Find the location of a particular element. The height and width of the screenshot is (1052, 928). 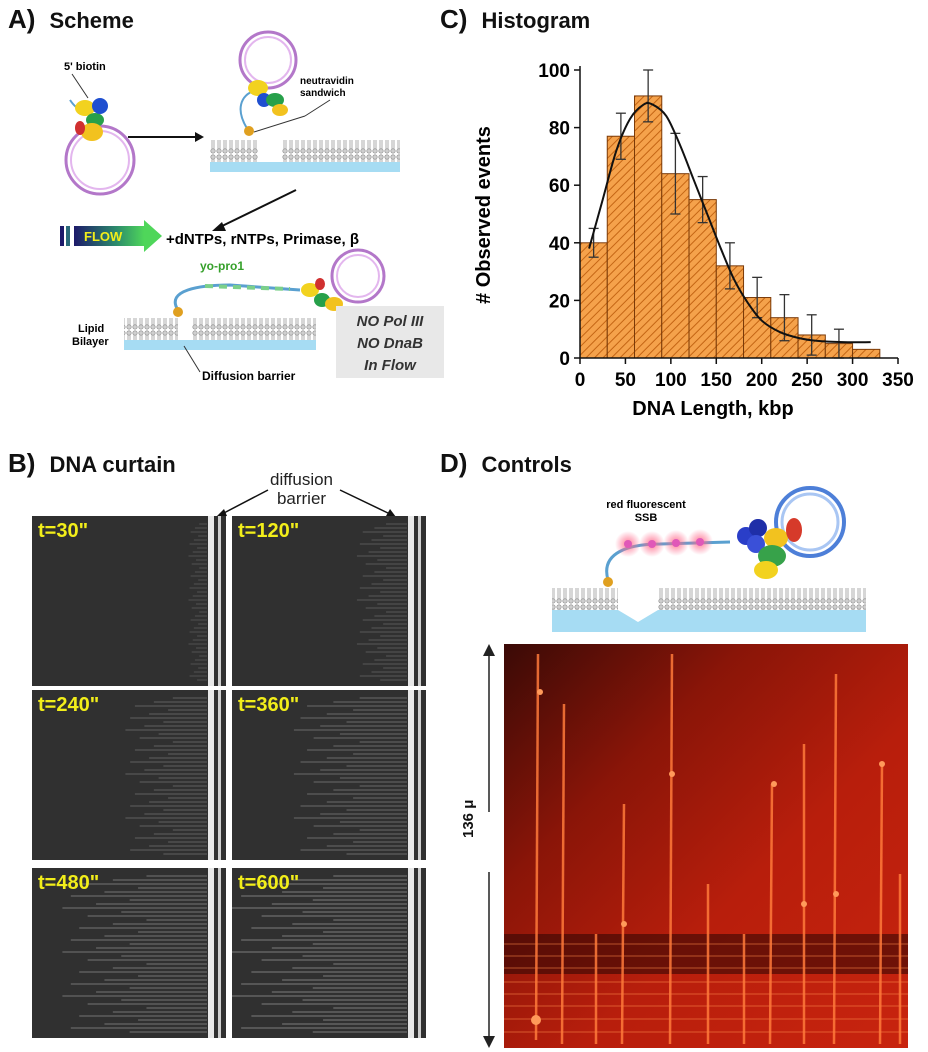

x-tick-label-1: 50 is located at coordinates (625, 380).